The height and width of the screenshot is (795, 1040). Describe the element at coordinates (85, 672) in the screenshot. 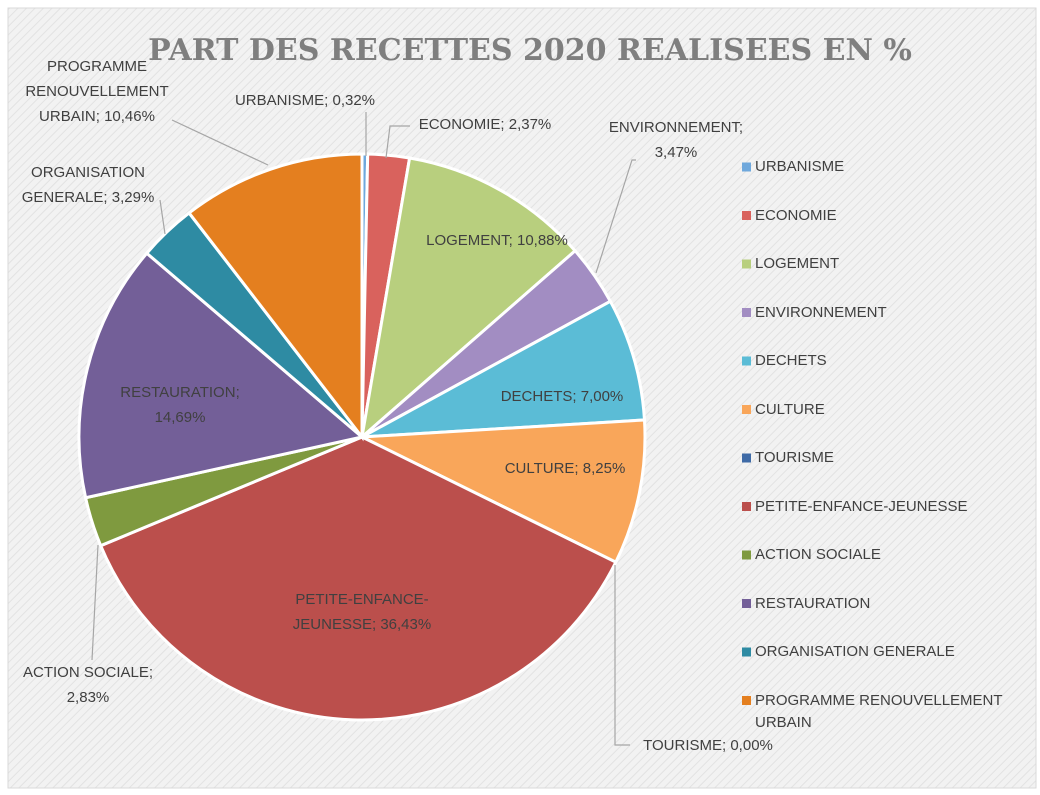

I see `label-category: ACTION SOCIALE` at that location.